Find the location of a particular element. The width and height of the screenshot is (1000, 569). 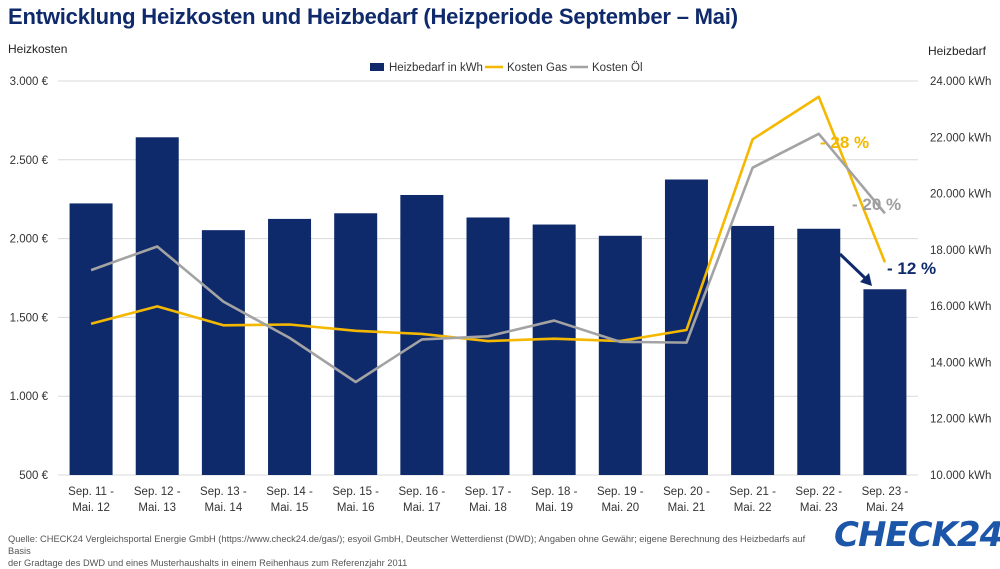

x-tick-label: Sep. 13 -Mai. 14 is located at coordinates (223, 500).